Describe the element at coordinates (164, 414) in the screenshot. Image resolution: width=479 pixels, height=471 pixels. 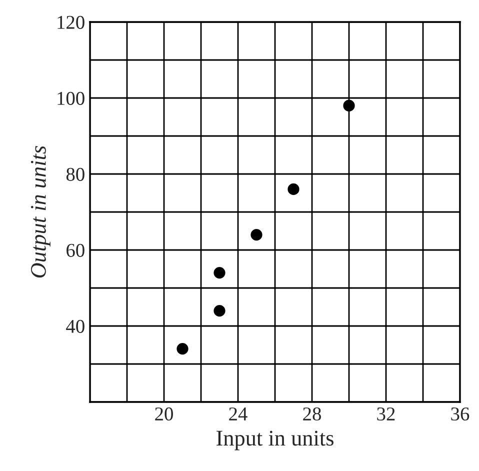
I see `x-tick-label: 20` at that location.